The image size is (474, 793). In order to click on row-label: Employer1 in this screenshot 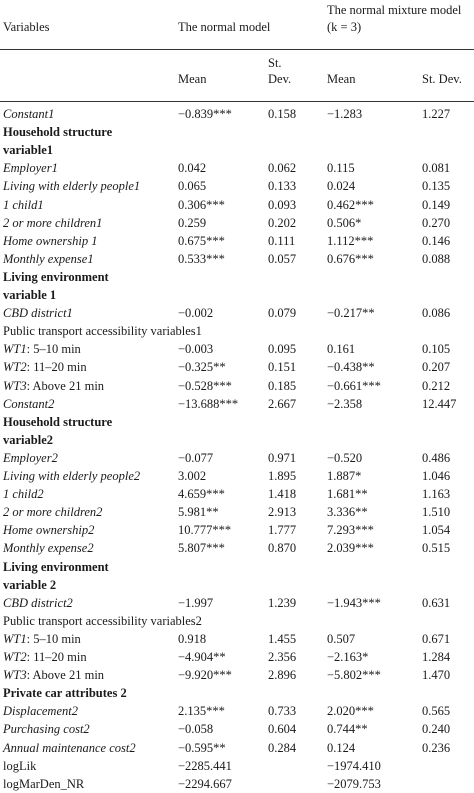, I will do `click(30, 168)`.